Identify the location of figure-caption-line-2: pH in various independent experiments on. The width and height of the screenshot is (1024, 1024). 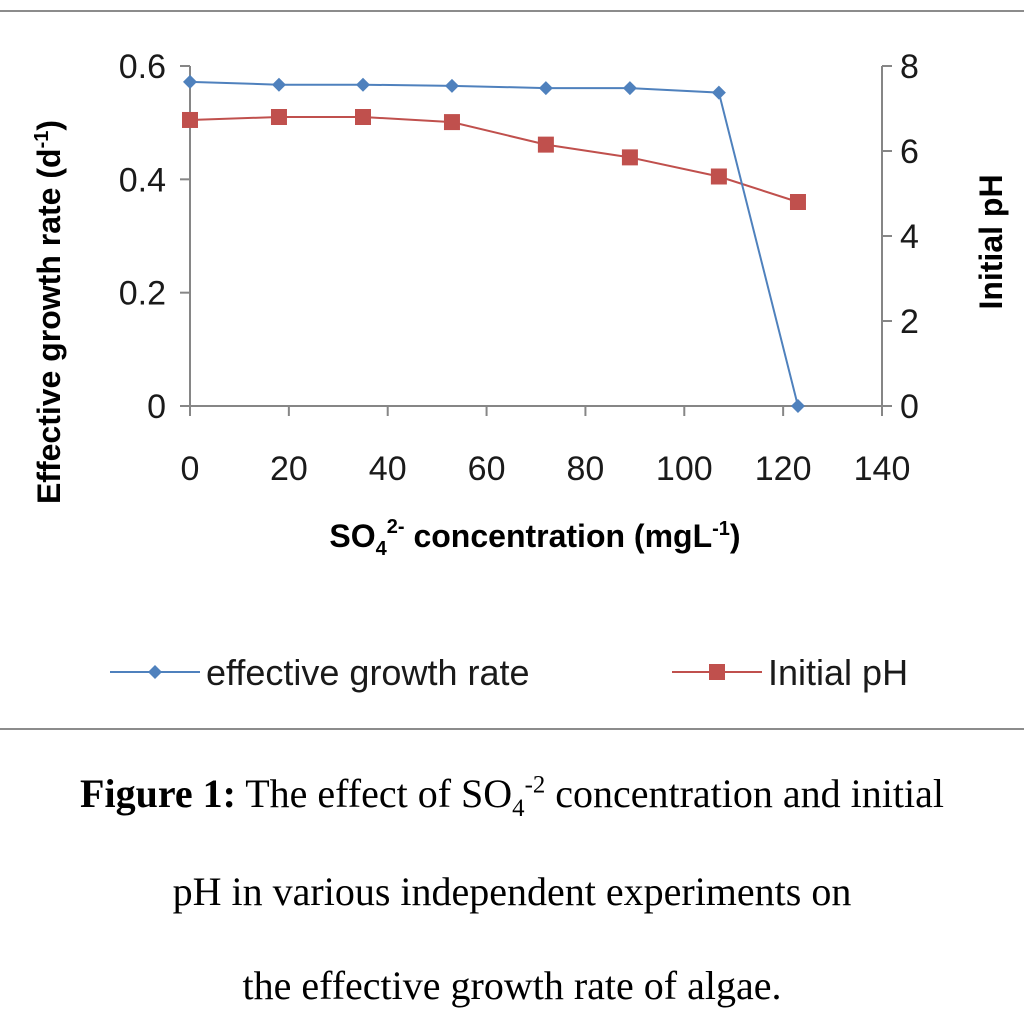
(512, 891).